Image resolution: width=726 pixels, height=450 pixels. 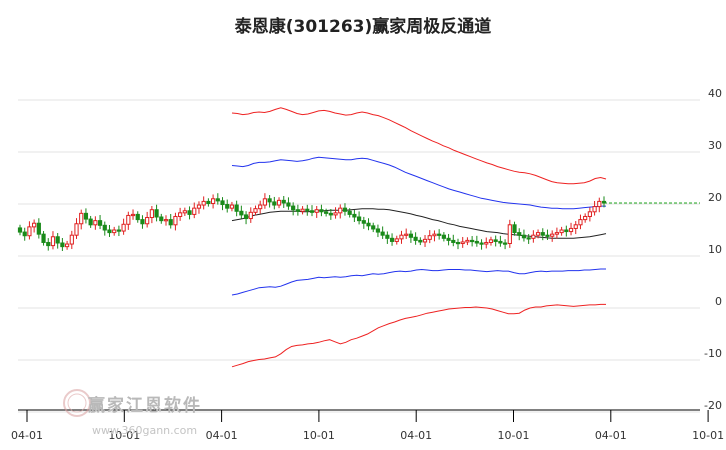 I want to click on y-tick-label: 30, so click(x=715, y=145).